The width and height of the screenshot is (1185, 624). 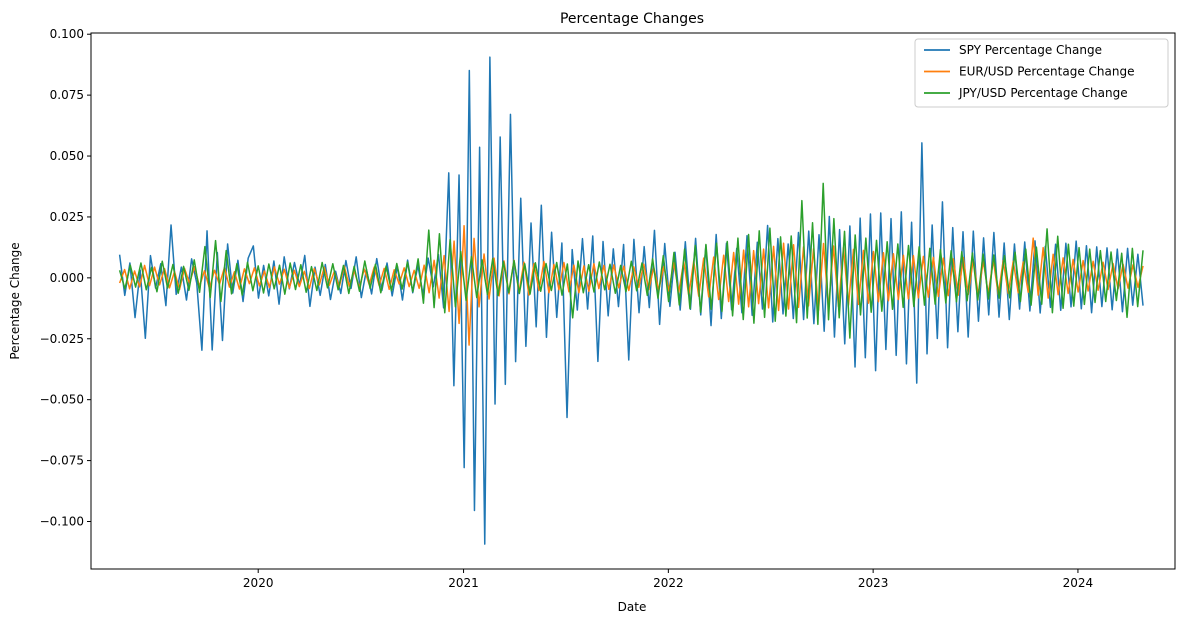 I want to click on y-tick-label: −0.050, so click(x=62, y=400).